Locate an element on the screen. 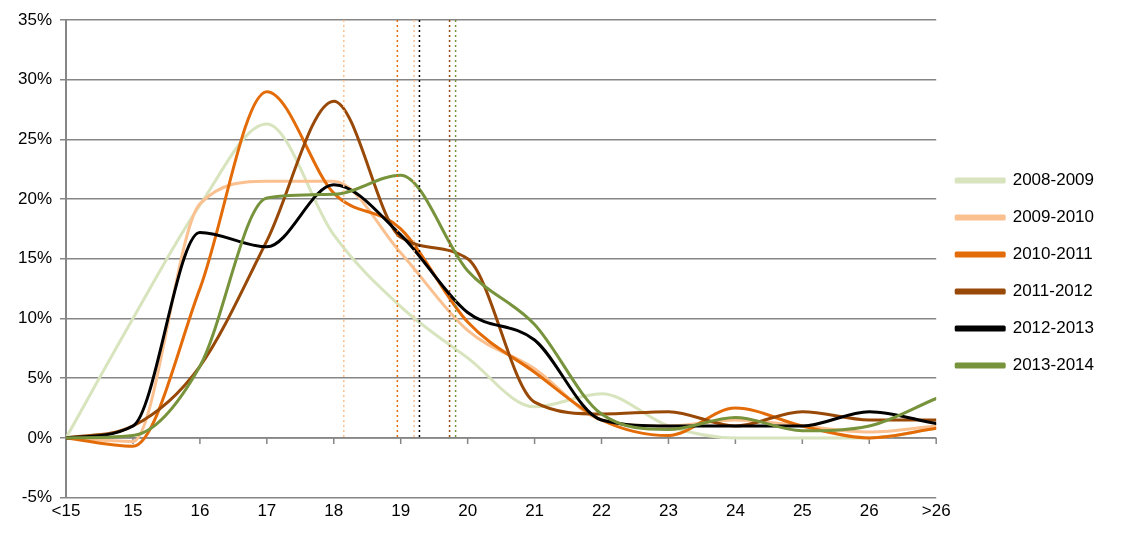 The image size is (1124, 536). x-tick-label: >26 is located at coordinates (936, 511).